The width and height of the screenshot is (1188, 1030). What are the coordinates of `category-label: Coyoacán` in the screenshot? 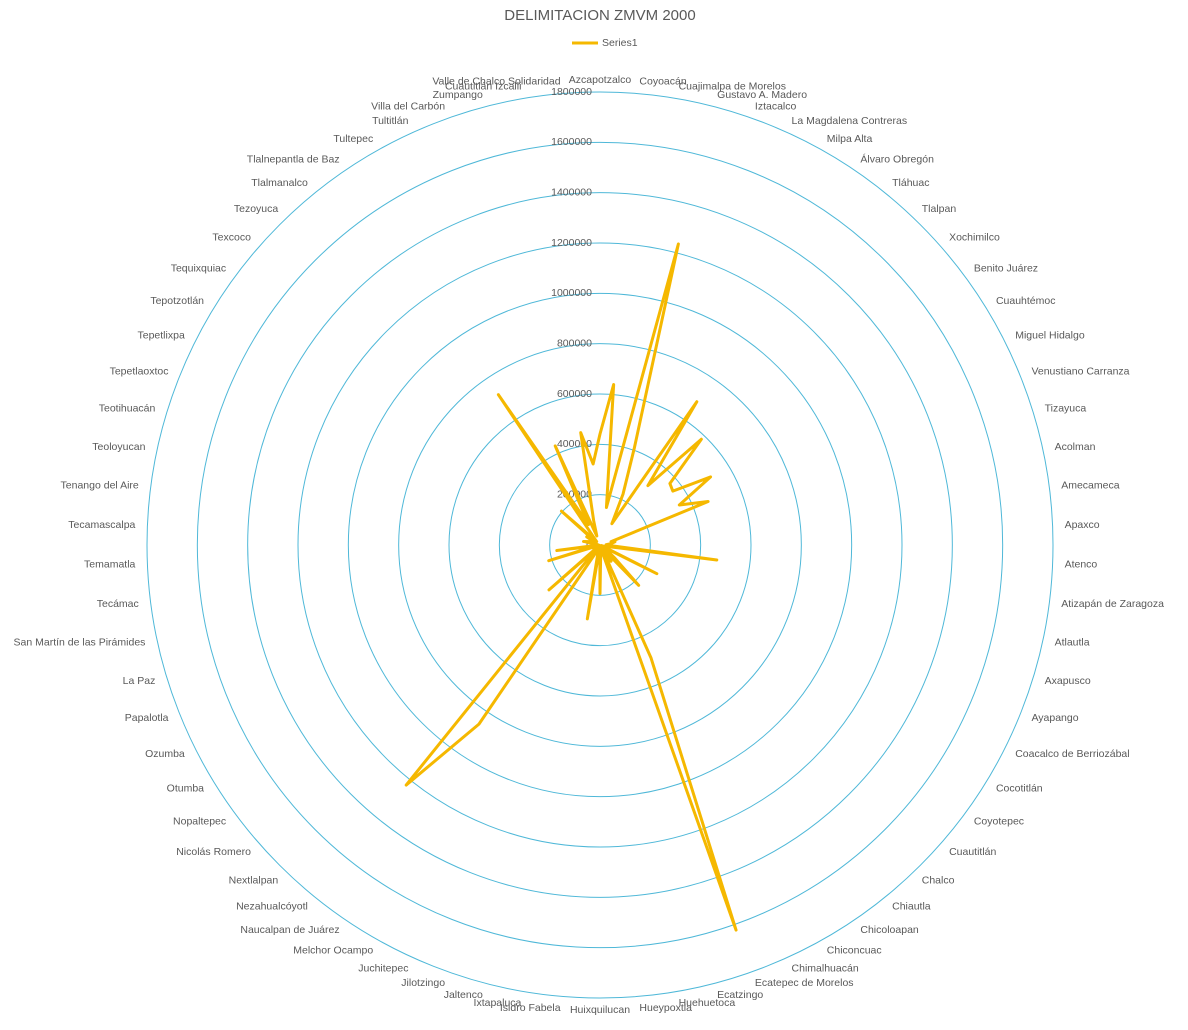 It's located at (662, 81).